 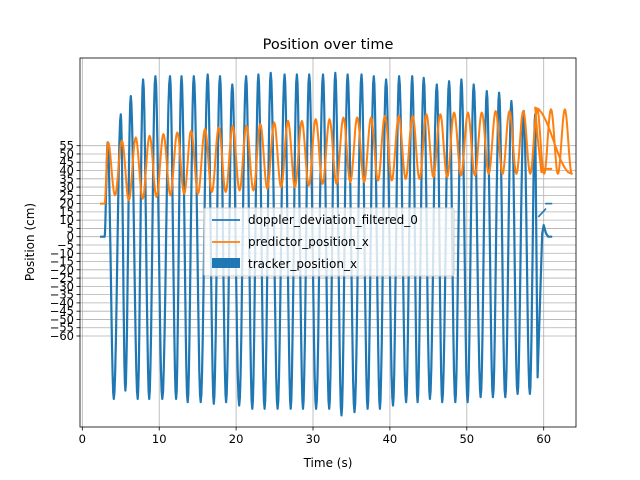 I want to click on y-tick-label: 5, so click(x=70, y=228).